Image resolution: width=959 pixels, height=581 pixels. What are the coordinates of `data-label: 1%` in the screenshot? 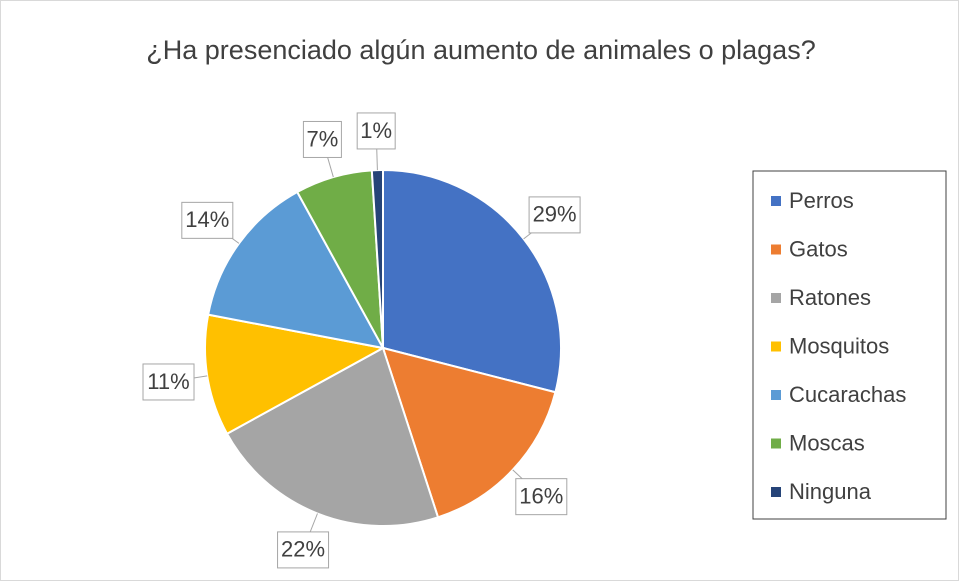 It's located at (376, 130).